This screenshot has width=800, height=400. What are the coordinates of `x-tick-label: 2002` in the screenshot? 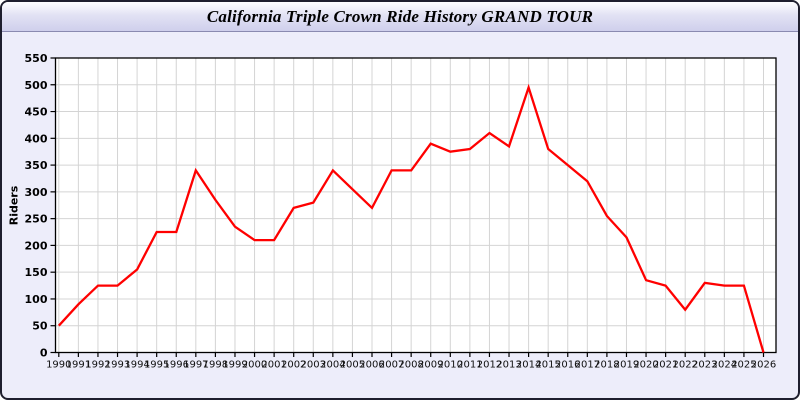 It's located at (293, 365).